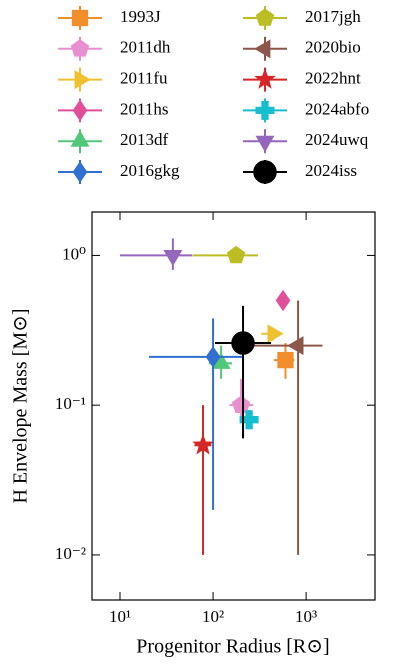 The height and width of the screenshot is (667, 400). I want to click on legend-label: 2020bio, so click(333, 47).